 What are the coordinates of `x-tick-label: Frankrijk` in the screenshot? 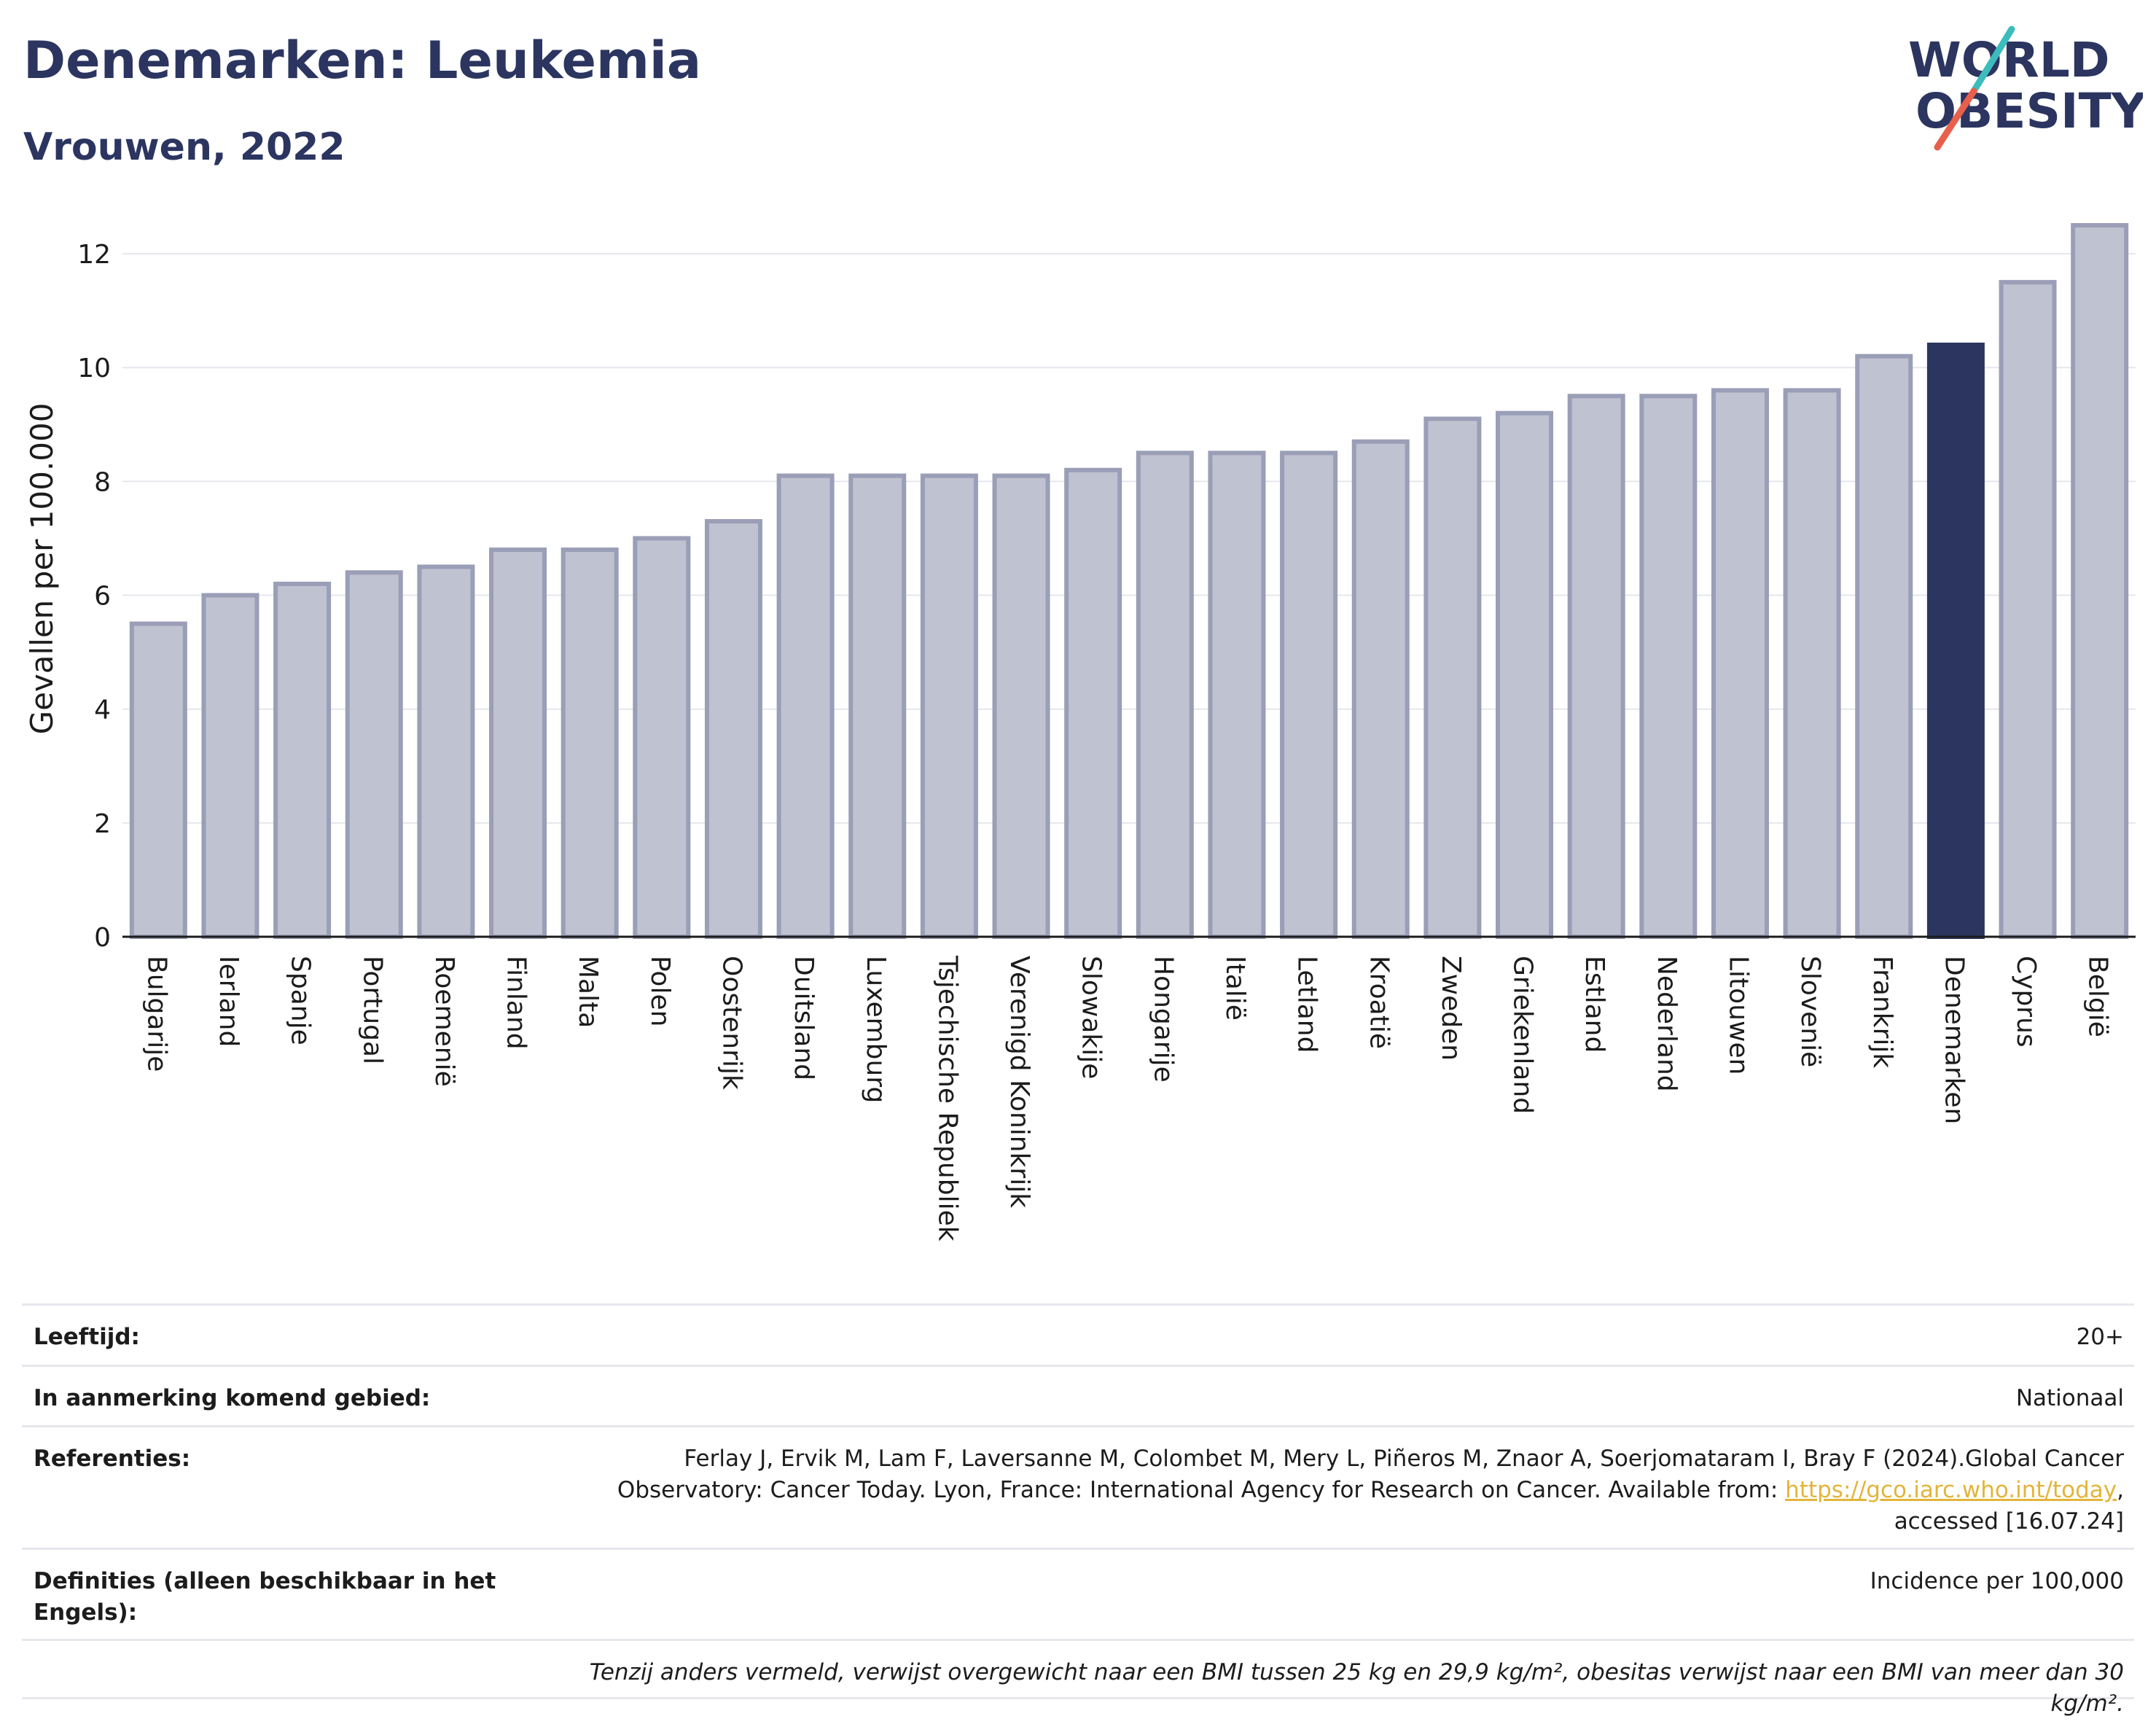 It's located at (1882, 1012).